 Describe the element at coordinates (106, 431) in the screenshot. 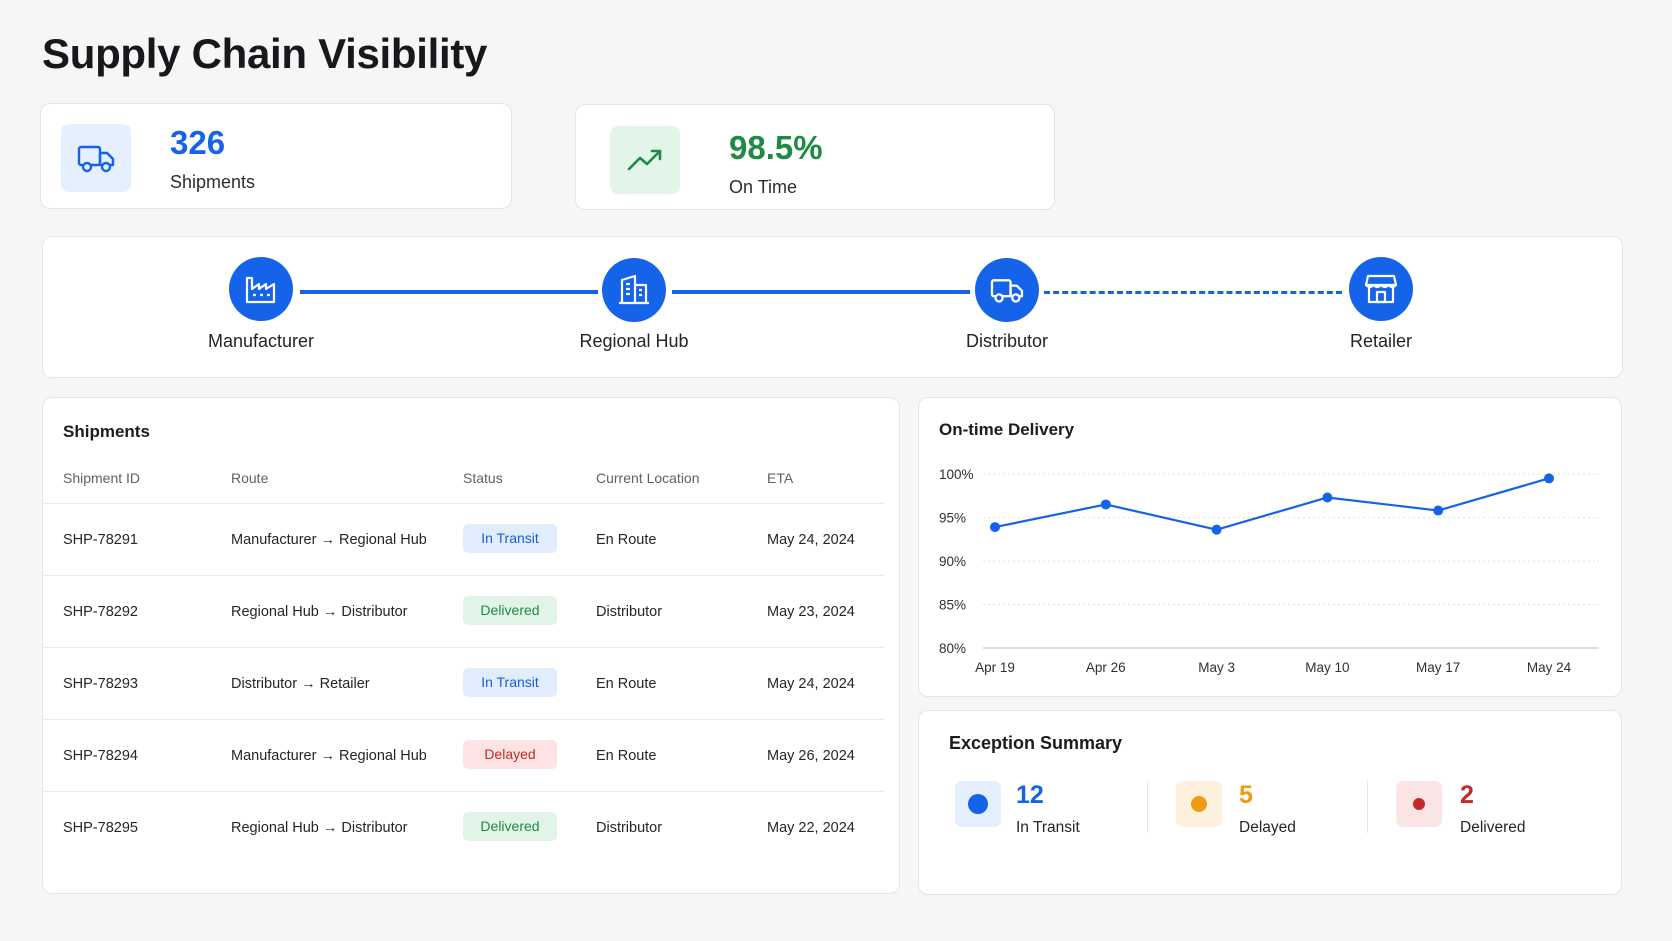

I see `shipments-table-title: Shipments` at that location.